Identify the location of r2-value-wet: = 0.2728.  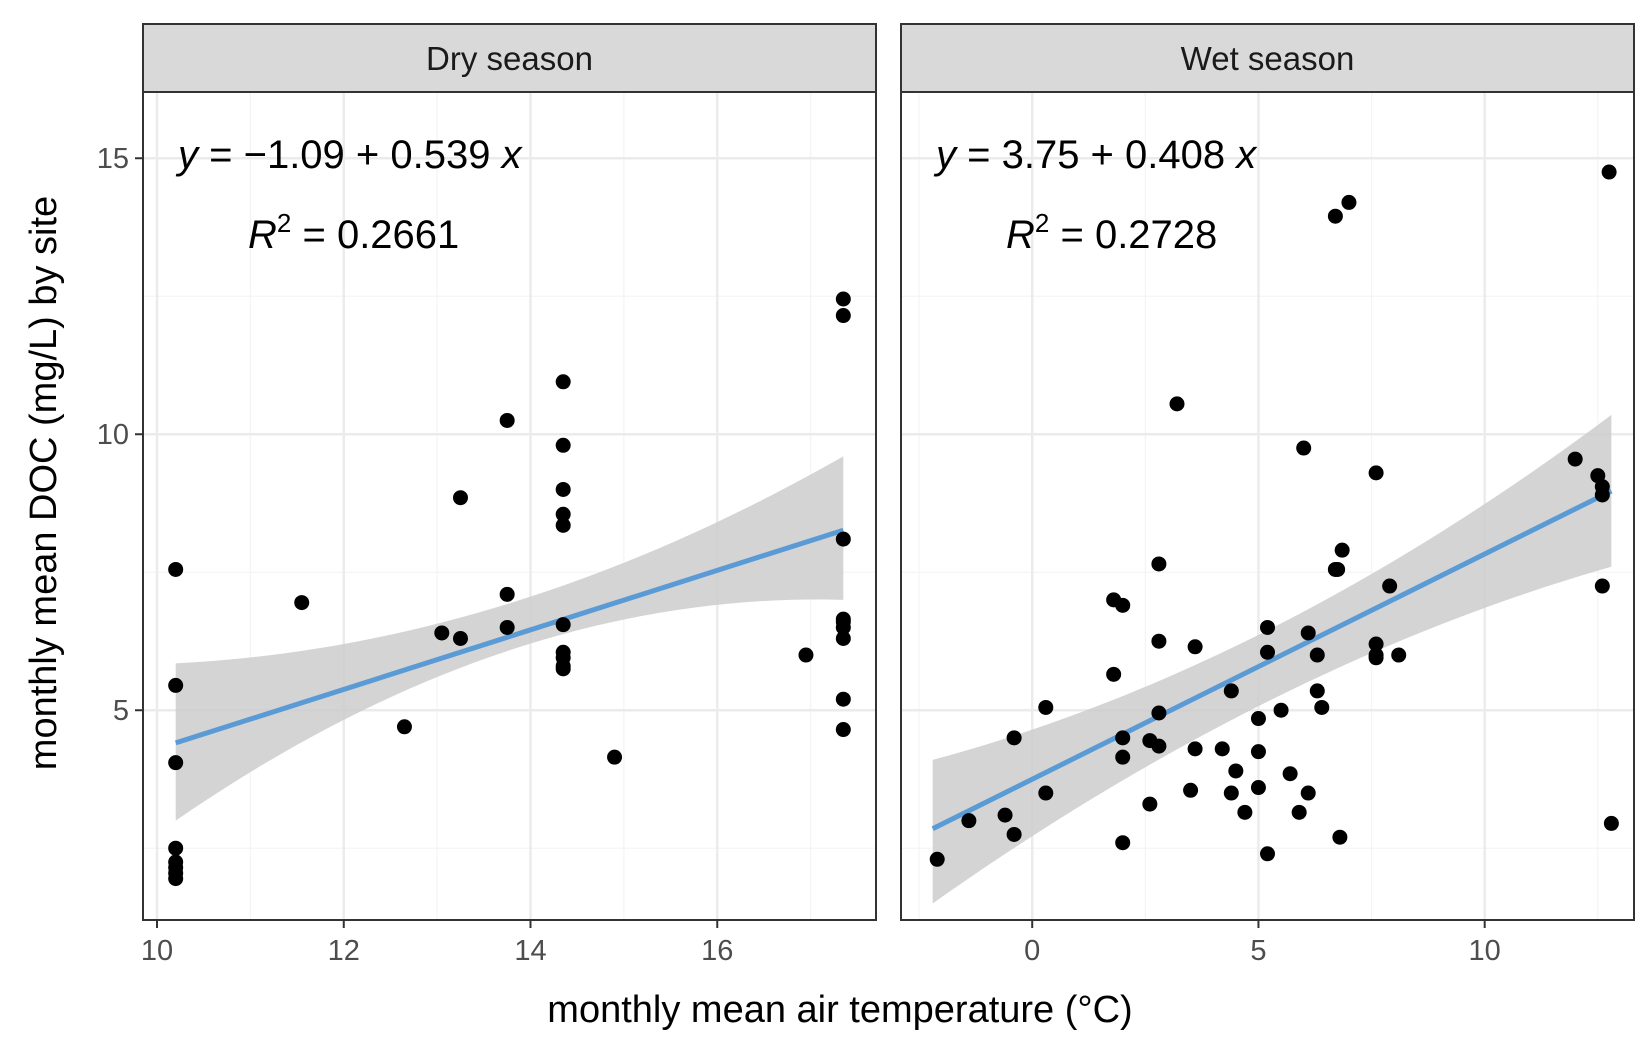
(1133, 235).